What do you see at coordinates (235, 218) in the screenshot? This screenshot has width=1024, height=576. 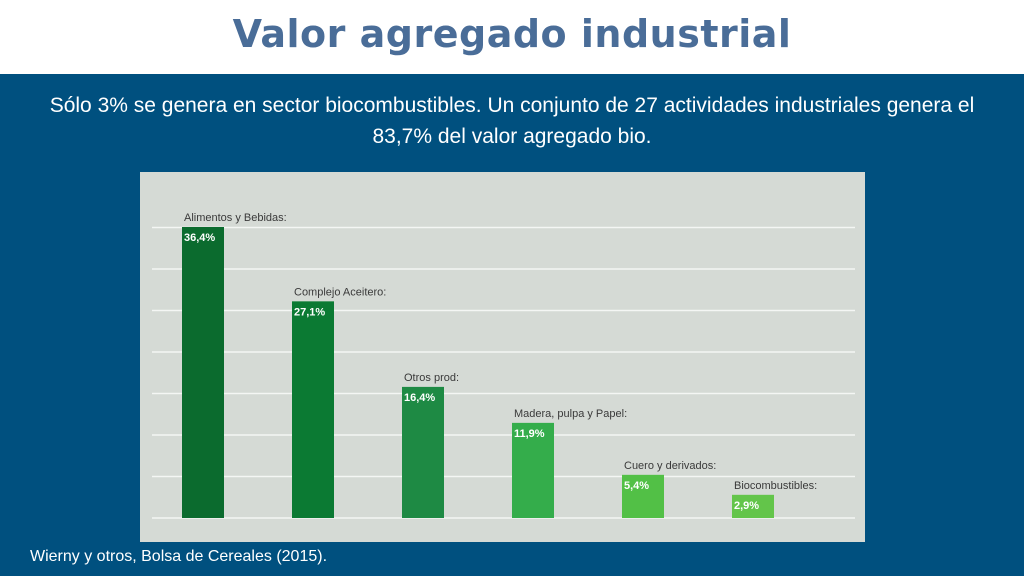 I see `category-label: Alimentos y Bebidas:` at bounding box center [235, 218].